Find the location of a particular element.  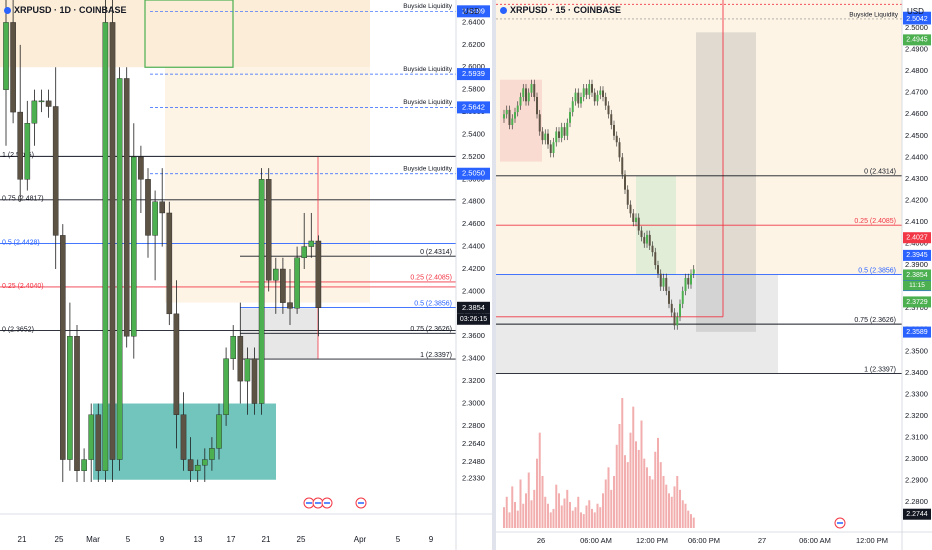

y-tick-label: 2.2800 is located at coordinates (916, 501).